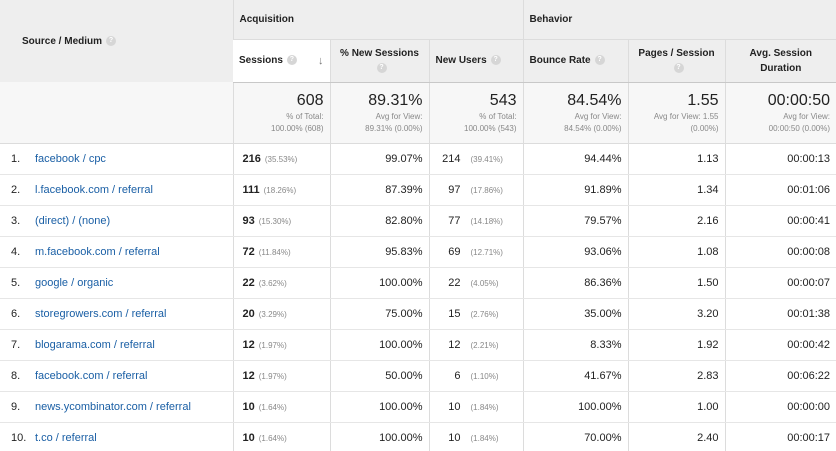  Describe the element at coordinates (275, 221) in the screenshot. I see `sessions-percent: (15.30%)` at that location.